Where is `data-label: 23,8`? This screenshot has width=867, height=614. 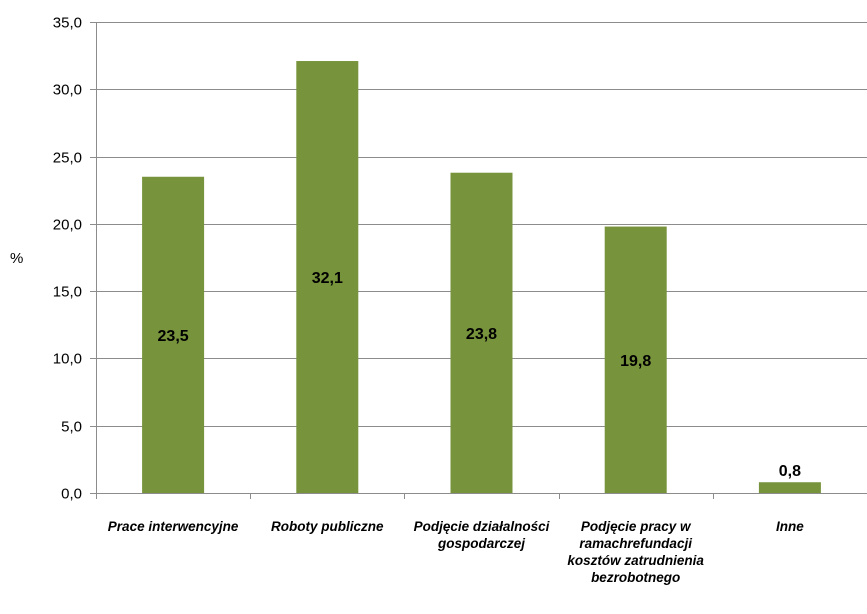 data-label: 23,8 is located at coordinates (481, 334).